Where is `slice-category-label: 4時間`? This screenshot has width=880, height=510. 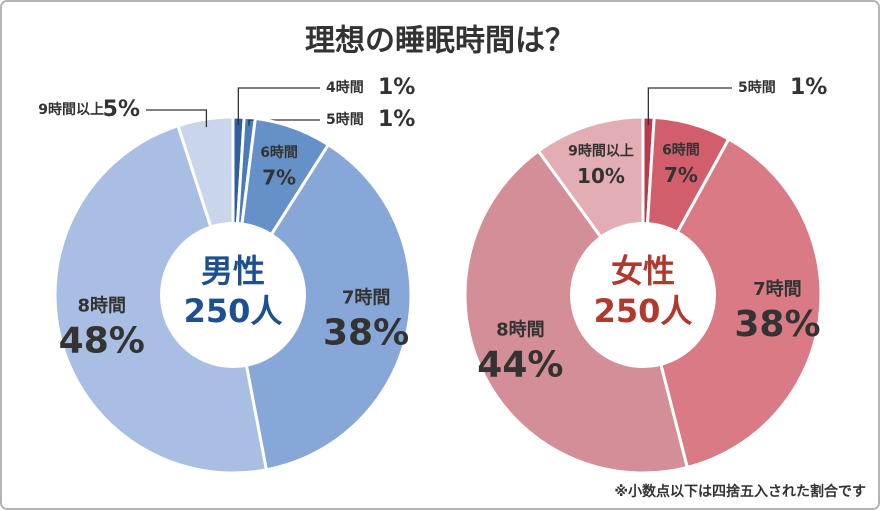 slice-category-label: 4時間 is located at coordinates (345, 87).